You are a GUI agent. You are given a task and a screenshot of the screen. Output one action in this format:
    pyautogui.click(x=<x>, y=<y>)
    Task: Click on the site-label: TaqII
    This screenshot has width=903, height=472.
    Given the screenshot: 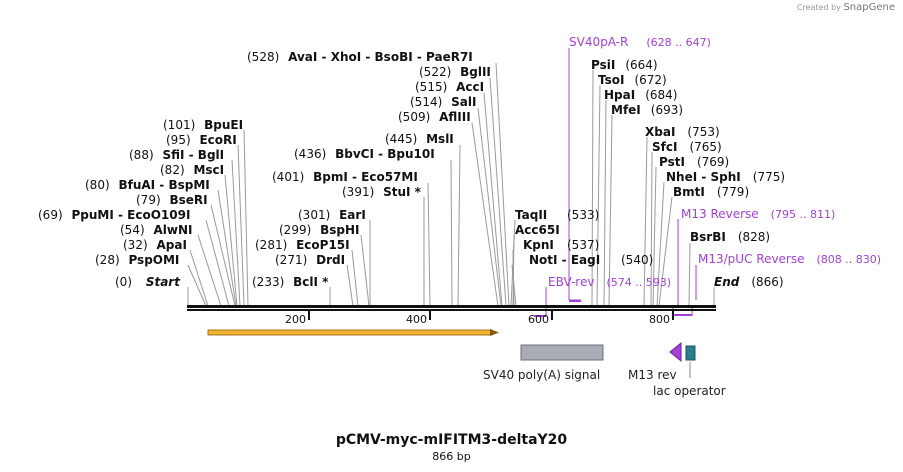 What is the action you would take?
    pyautogui.click(x=531, y=215)
    